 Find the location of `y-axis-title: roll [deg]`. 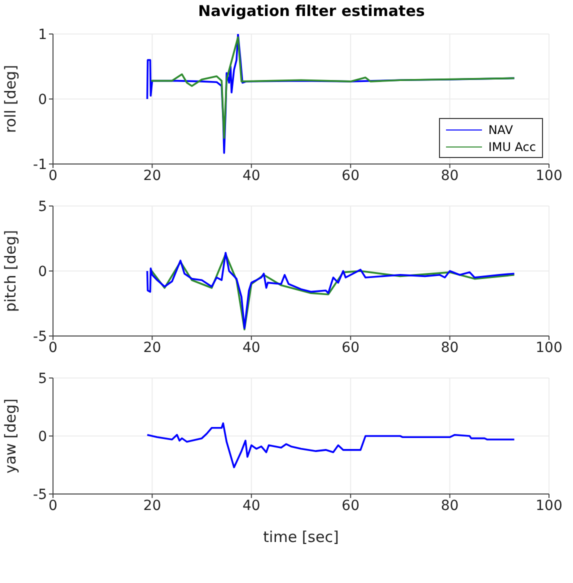

y-axis-title: roll [deg] is located at coordinates (10, 99).